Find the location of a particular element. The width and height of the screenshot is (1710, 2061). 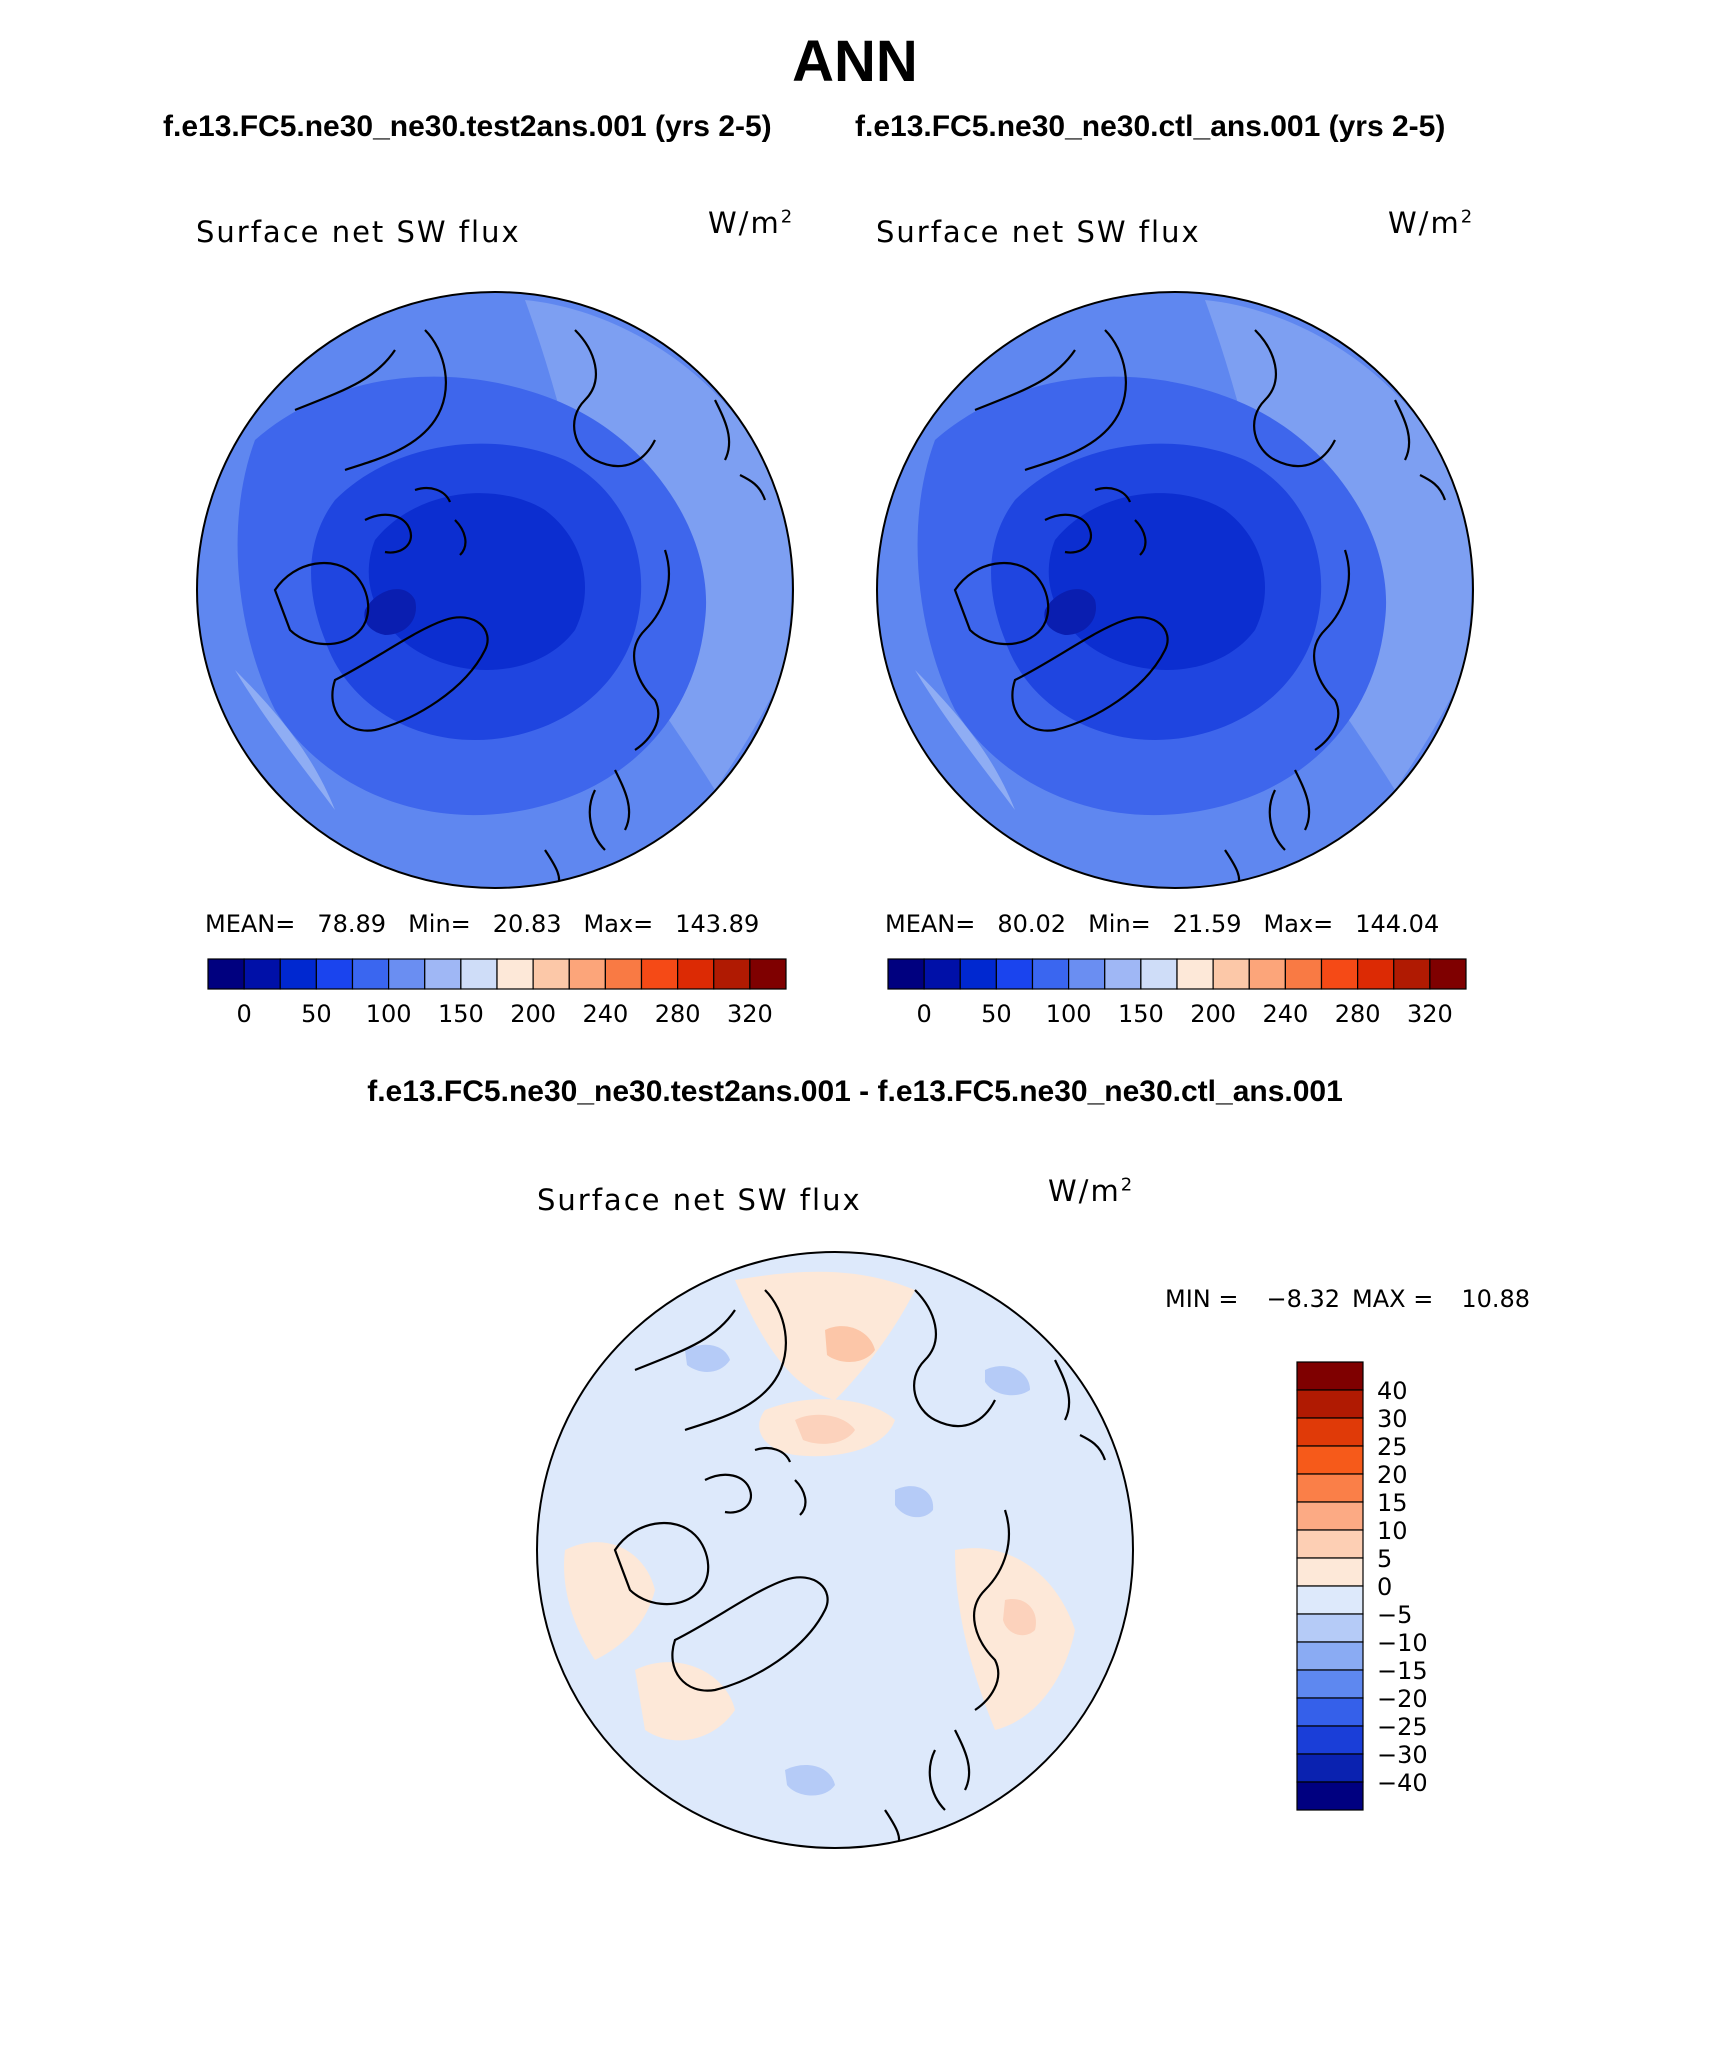

right-stats: MEAN= 80.02 Min= 21.59 Max= 144.04 is located at coordinates (1162, 924).